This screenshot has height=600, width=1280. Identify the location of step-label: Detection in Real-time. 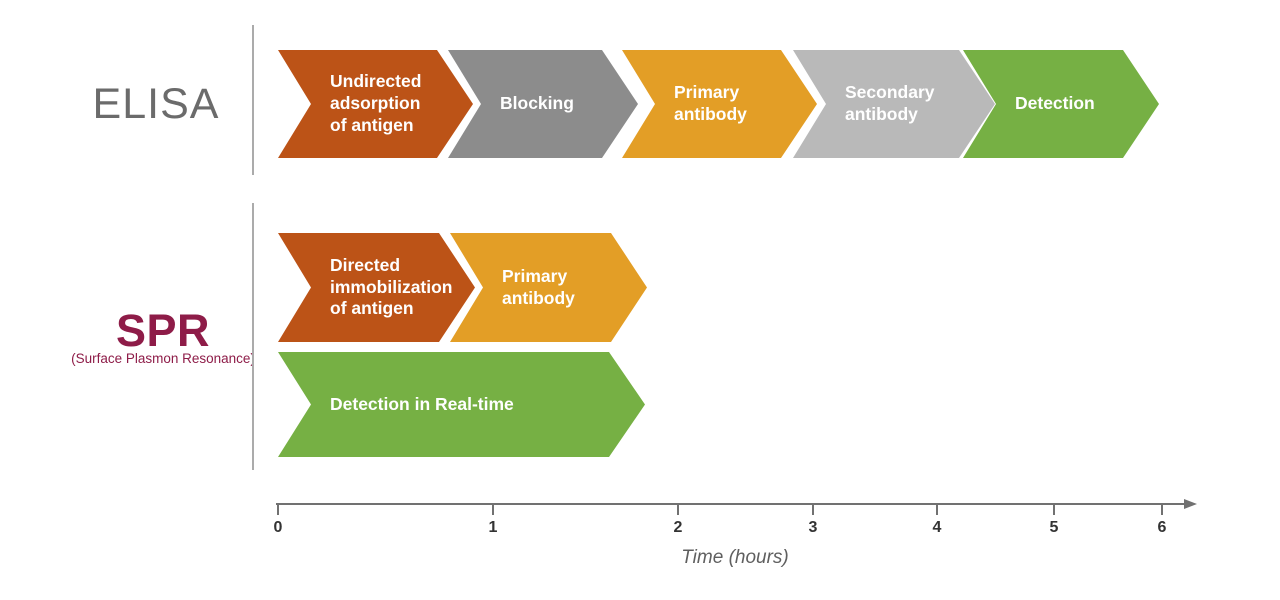
(422, 403).